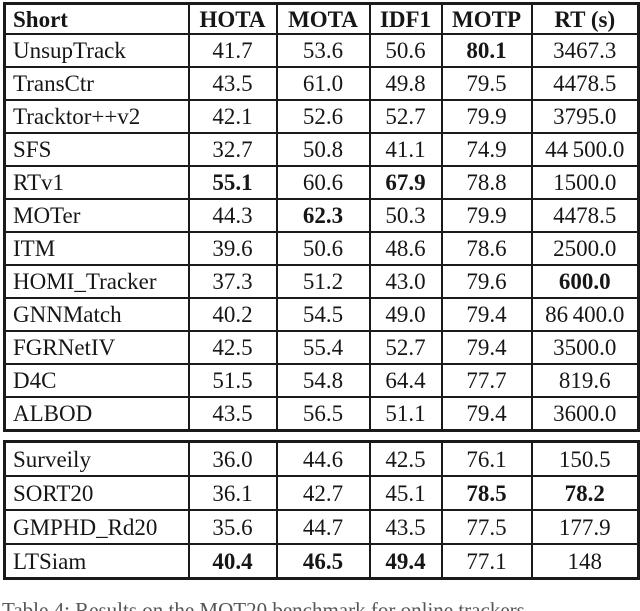 The height and width of the screenshot is (611, 640). Describe the element at coordinates (96, 458) in the screenshot. I see `cell-short: Surveily` at that location.